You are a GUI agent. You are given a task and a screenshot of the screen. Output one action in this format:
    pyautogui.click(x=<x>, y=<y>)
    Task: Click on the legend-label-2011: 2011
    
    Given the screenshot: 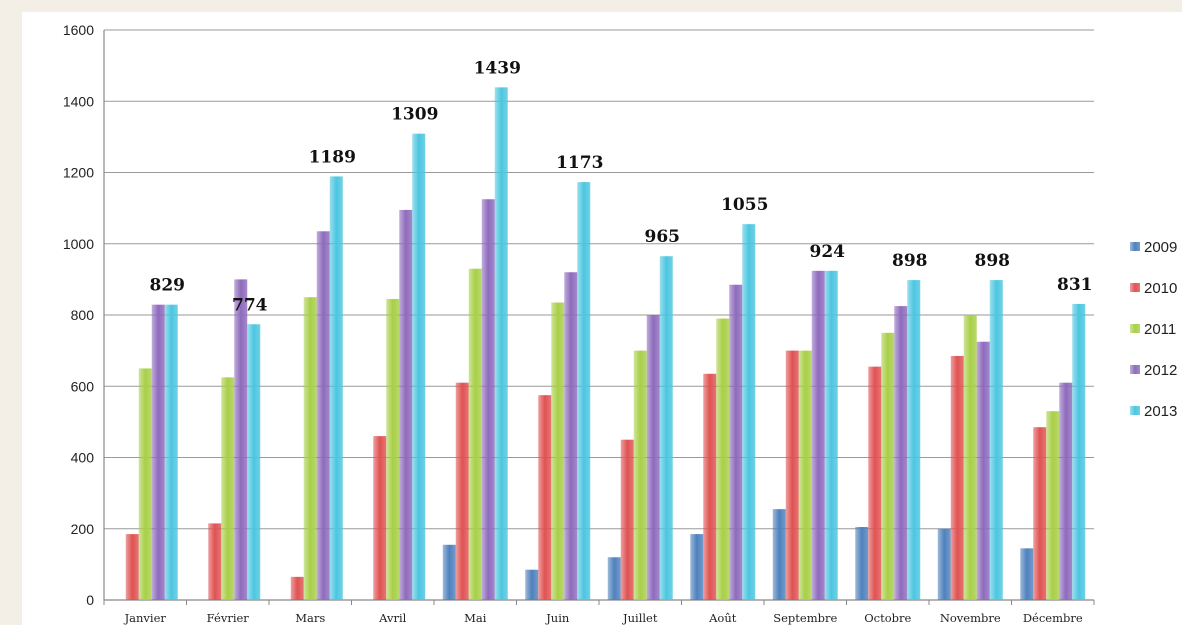 What is the action you would take?
    pyautogui.click(x=1160, y=329)
    